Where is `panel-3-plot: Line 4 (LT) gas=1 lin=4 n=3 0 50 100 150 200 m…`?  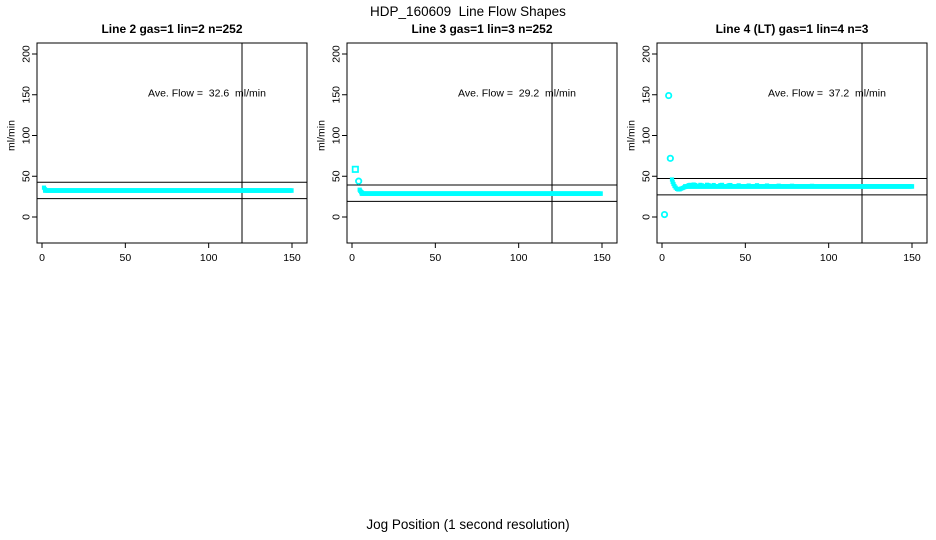
panel-3-plot: Line 4 (LT) gas=1 lin=4 n=3 0 50 100 150 200 m… is located at coordinates (777, 143).